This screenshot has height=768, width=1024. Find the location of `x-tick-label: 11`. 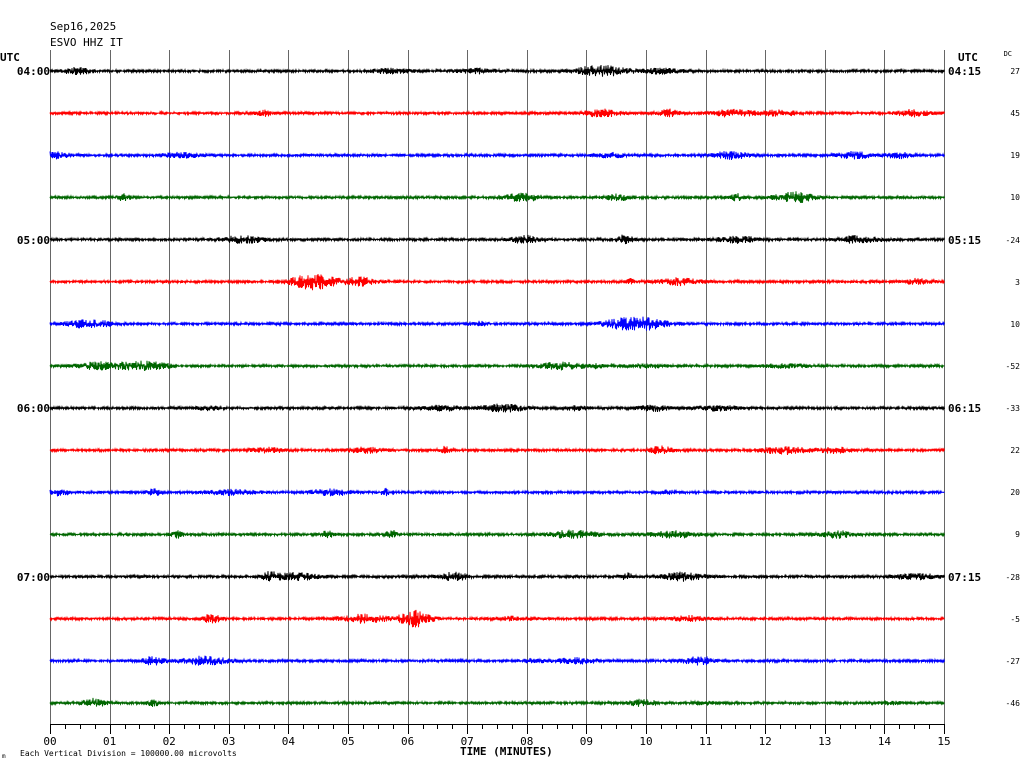

x-tick-label: 11 is located at coordinates (705, 741).